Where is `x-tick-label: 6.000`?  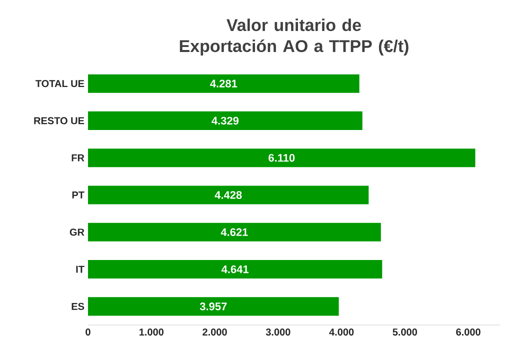 x-tick-label: 6.000 is located at coordinates (468, 332).